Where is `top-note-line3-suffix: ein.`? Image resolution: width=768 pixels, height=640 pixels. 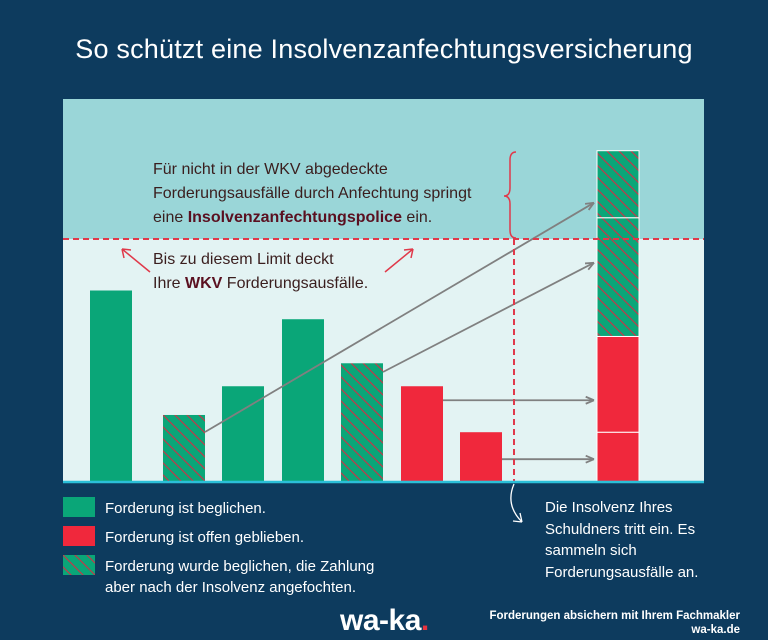
top-note-line3-suffix: ein. is located at coordinates (417, 217).